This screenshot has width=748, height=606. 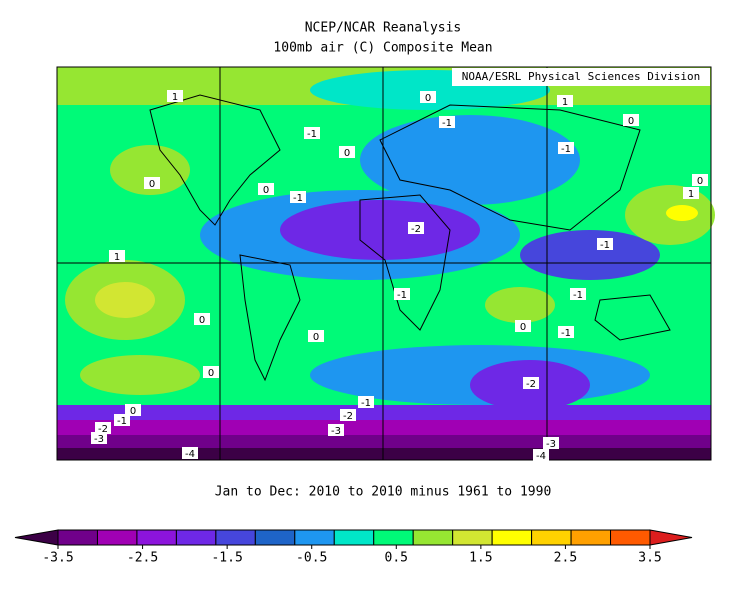 I want to click on colorbar-tick-label: 0.5, so click(x=396, y=558).